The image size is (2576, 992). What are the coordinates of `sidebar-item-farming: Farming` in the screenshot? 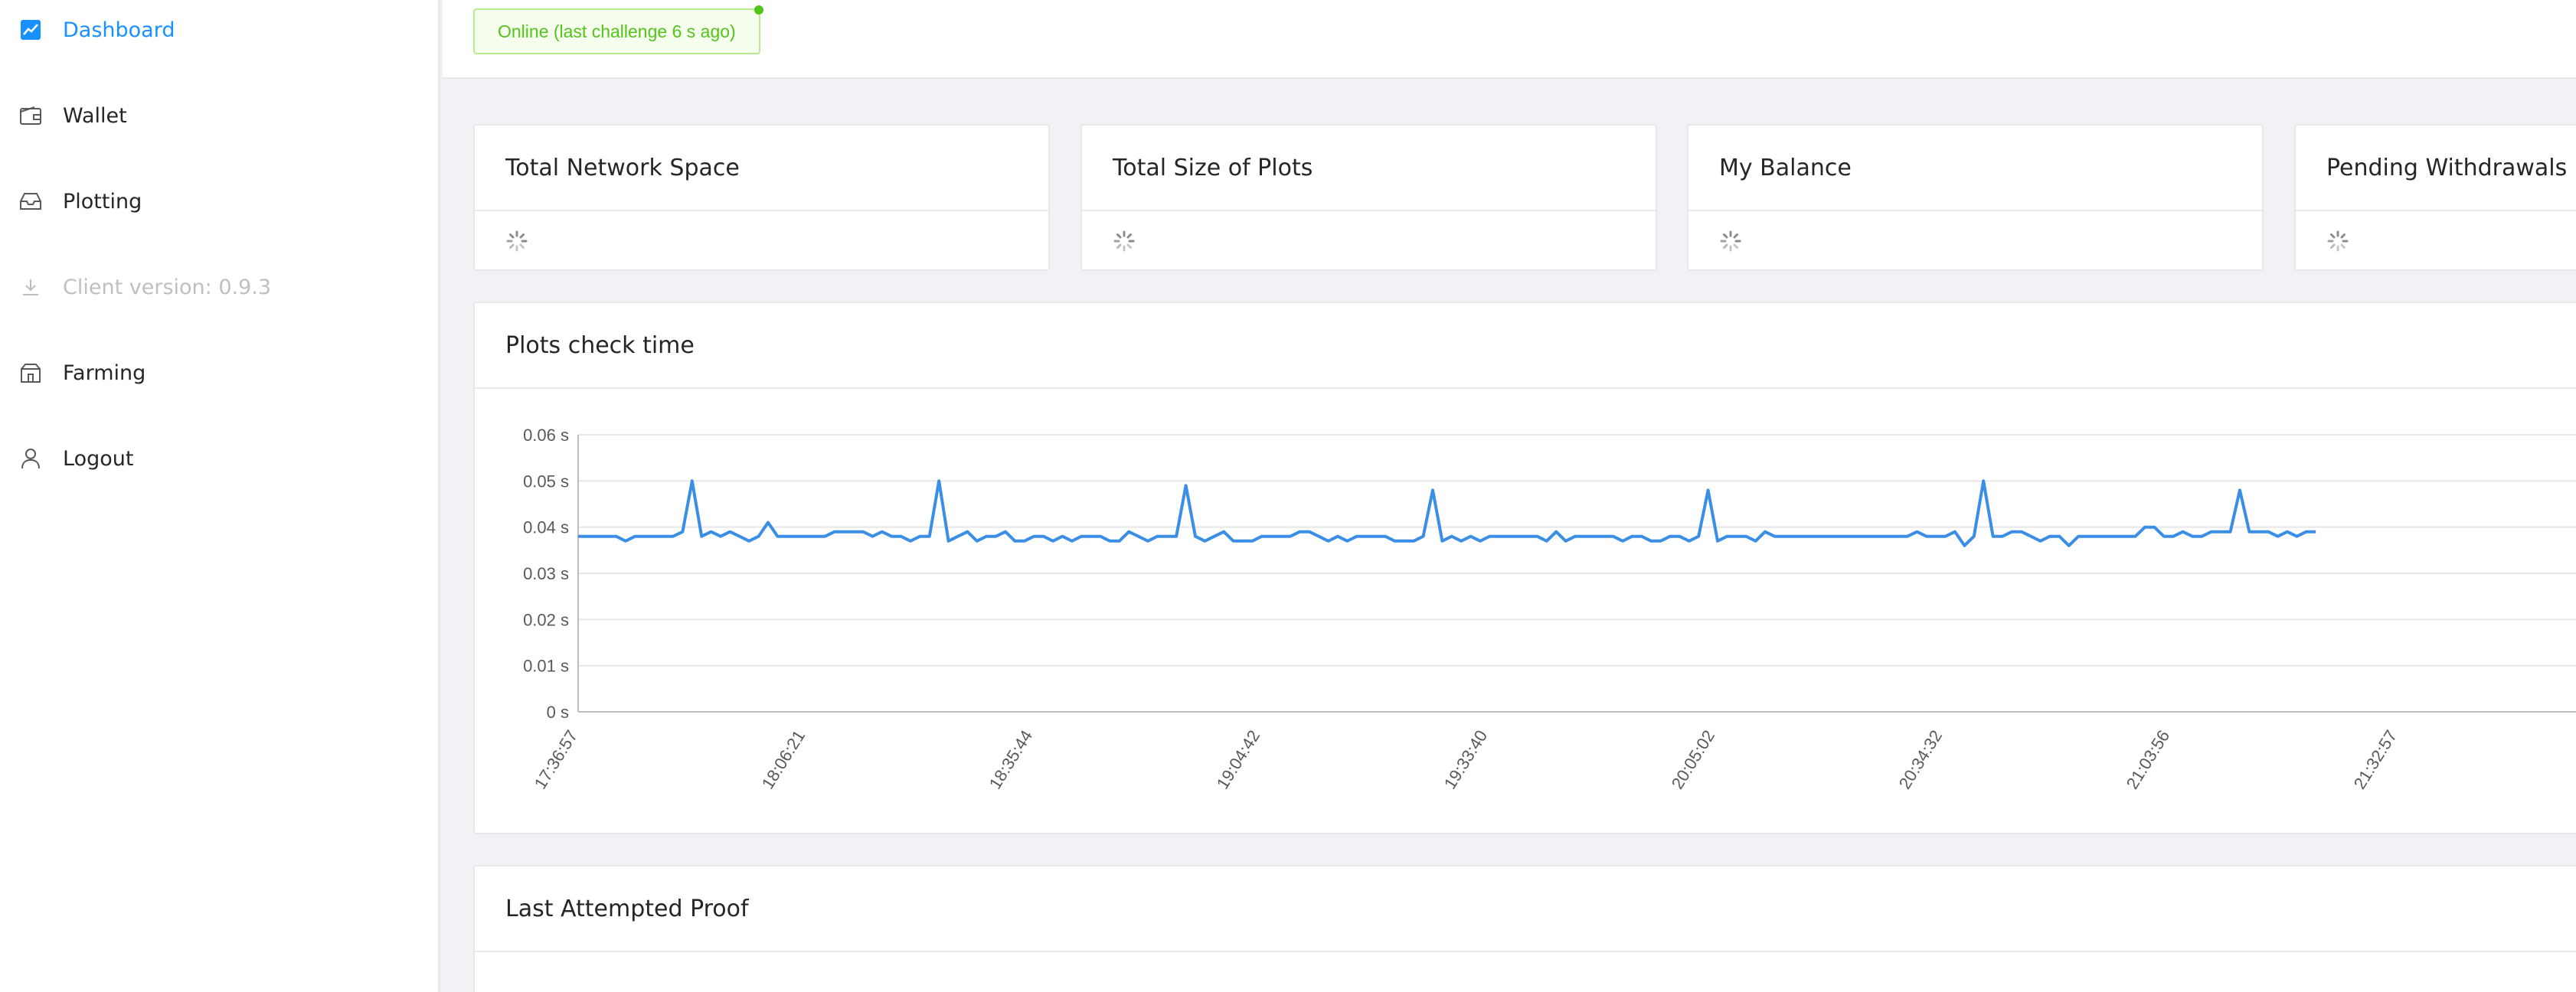 It's located at (219, 372).